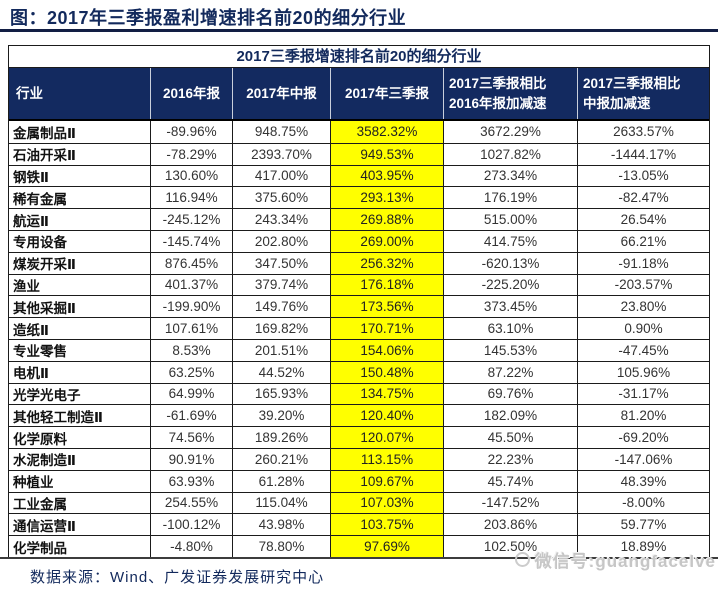  What do you see at coordinates (386, 525) in the screenshot?
I see `value-cell: 103.75%` at bounding box center [386, 525].